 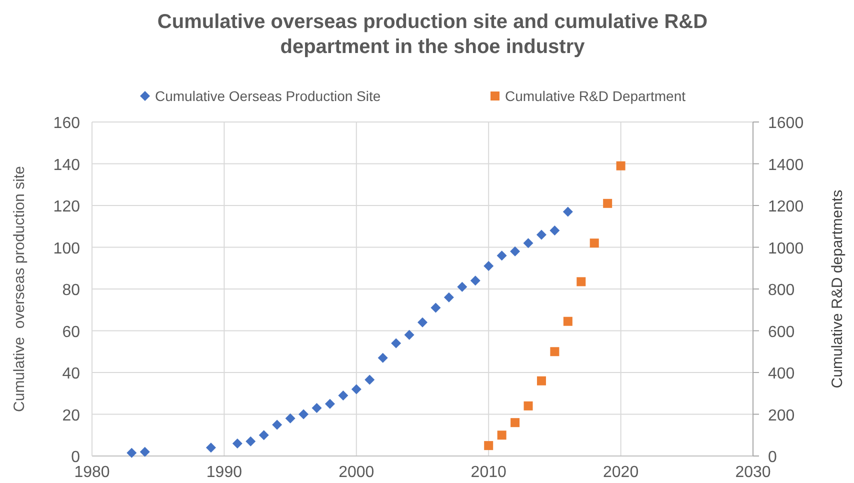 What do you see at coordinates (268, 96) in the screenshot?
I see `legend-label: Cumulative Oerseas Production Site` at bounding box center [268, 96].